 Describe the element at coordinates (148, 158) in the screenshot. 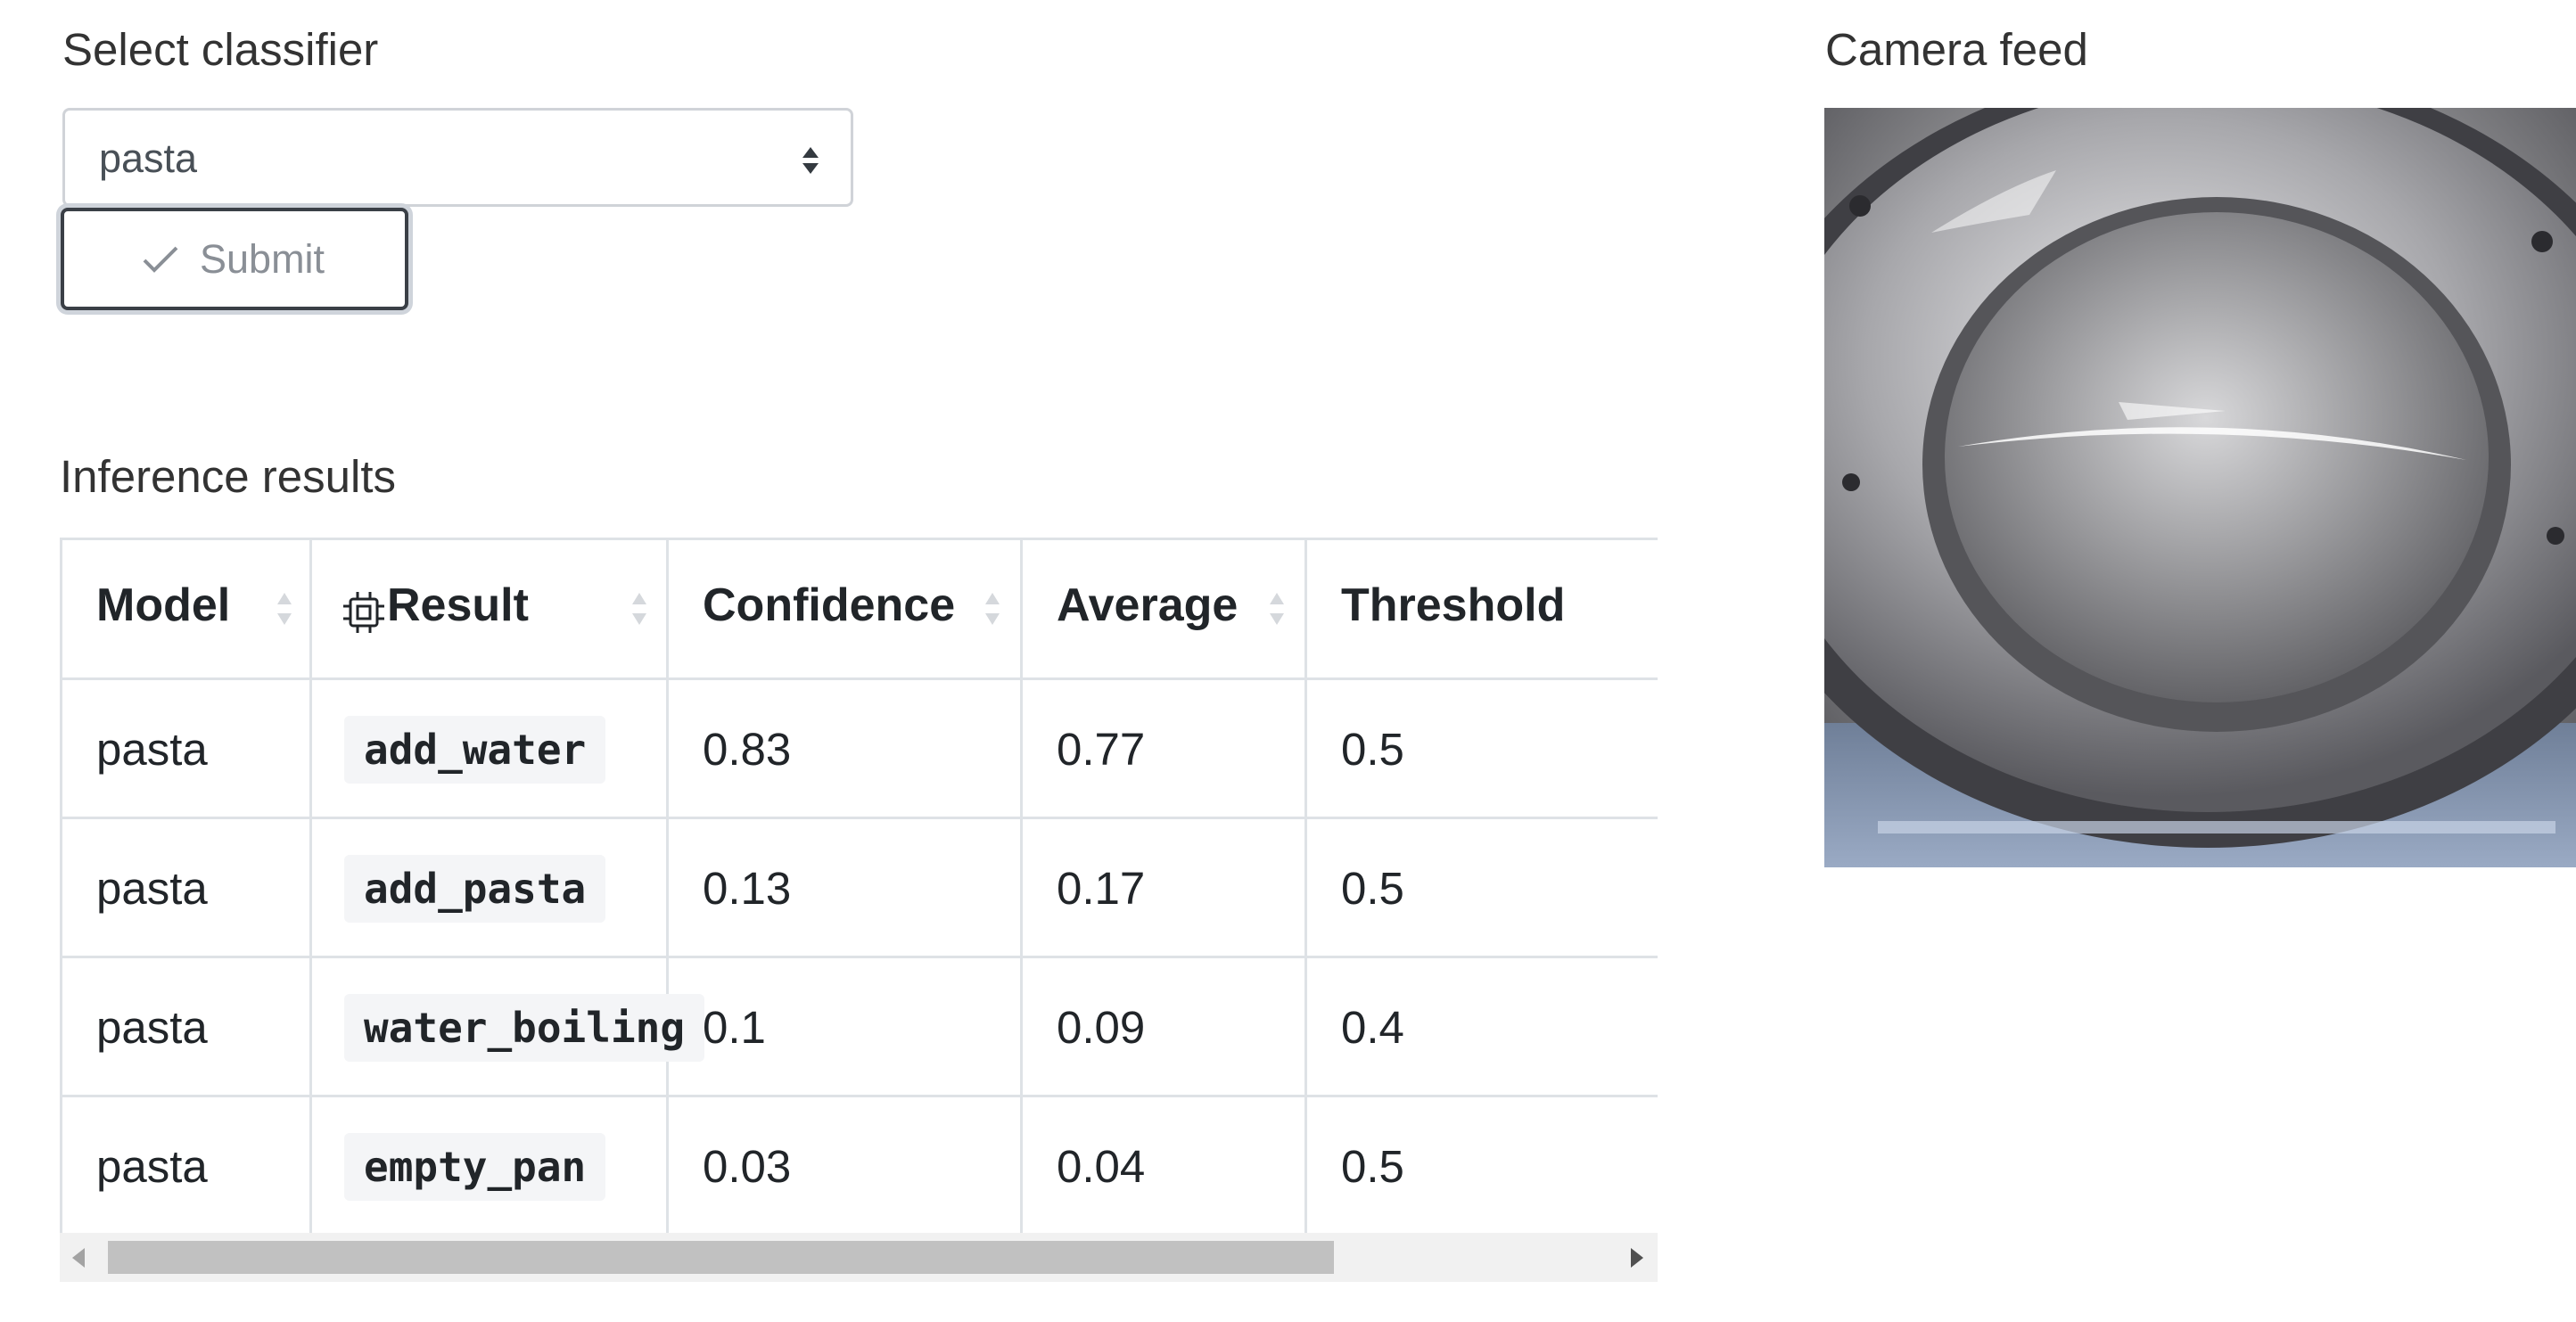

I see `classifier-select-value: pasta` at that location.